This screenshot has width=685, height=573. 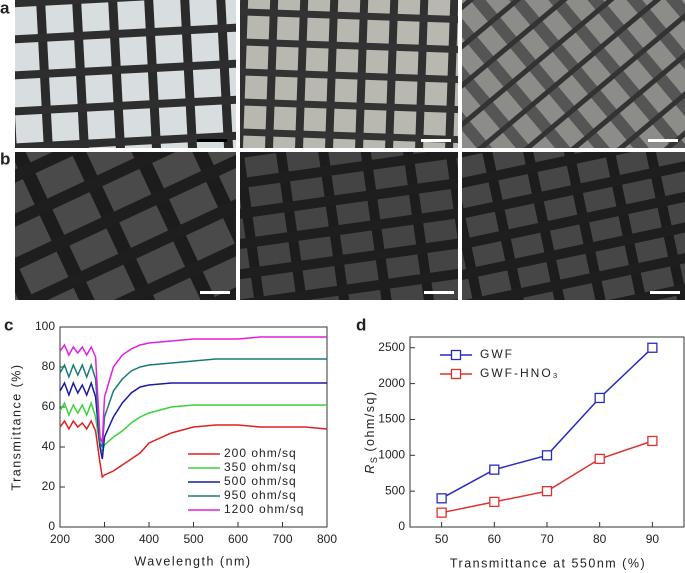 I want to click on legend-label: GWF-HNO₃, so click(x=520, y=373).